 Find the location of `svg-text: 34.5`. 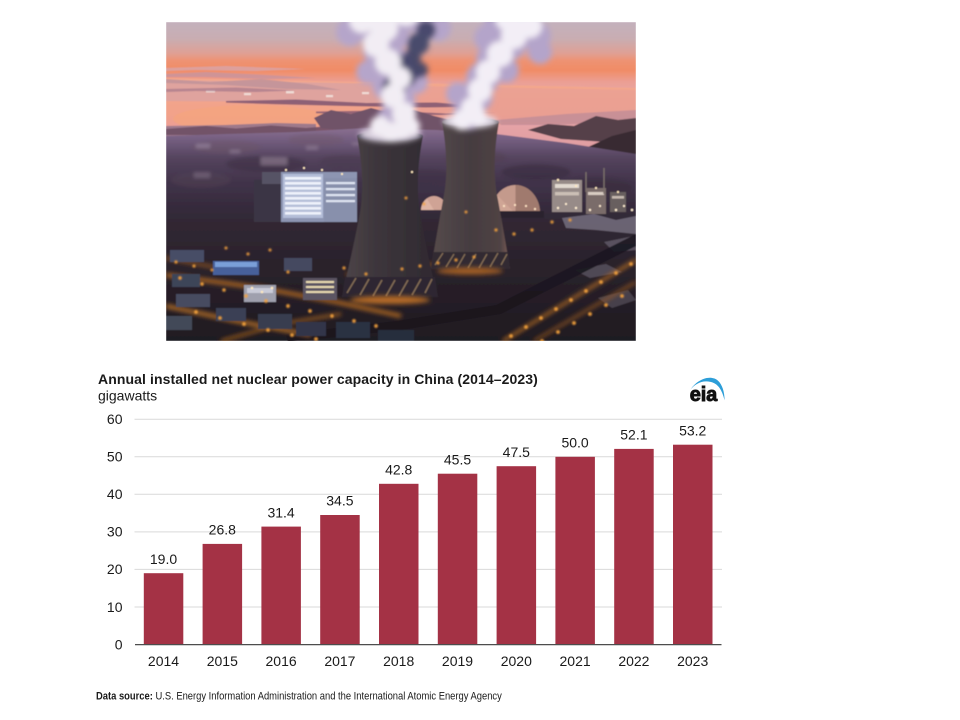

svg-text: 34.5 is located at coordinates (339, 501).